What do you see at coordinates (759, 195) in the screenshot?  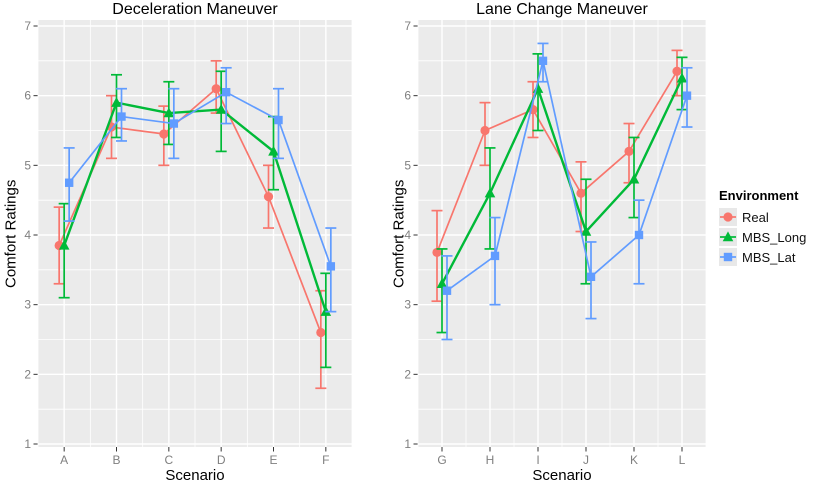 I see `legend-title: Environment` at bounding box center [759, 195].